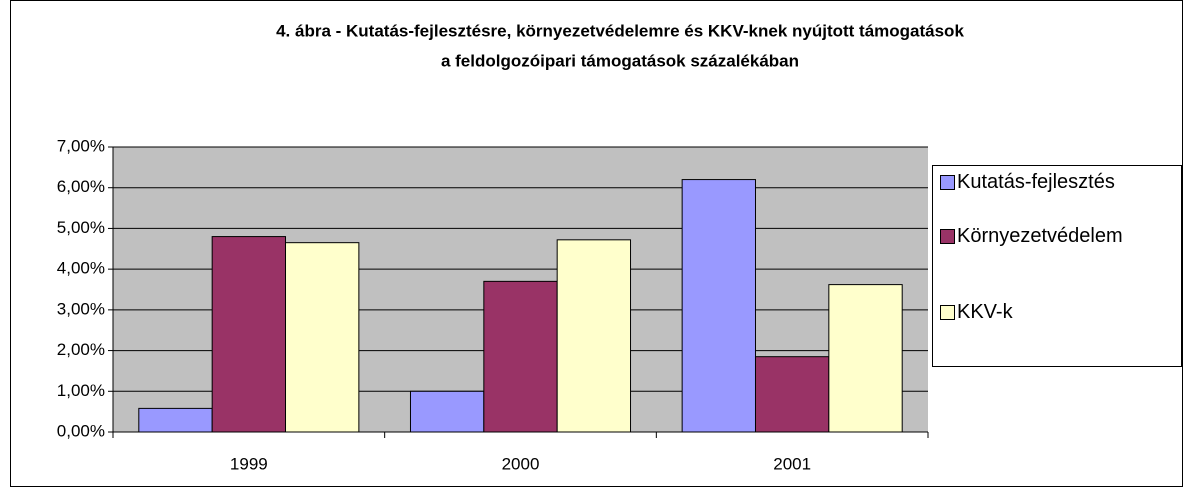 The image size is (1193, 488). What do you see at coordinates (521, 463) in the screenshot?
I see `x-tick-label: 2000` at bounding box center [521, 463].